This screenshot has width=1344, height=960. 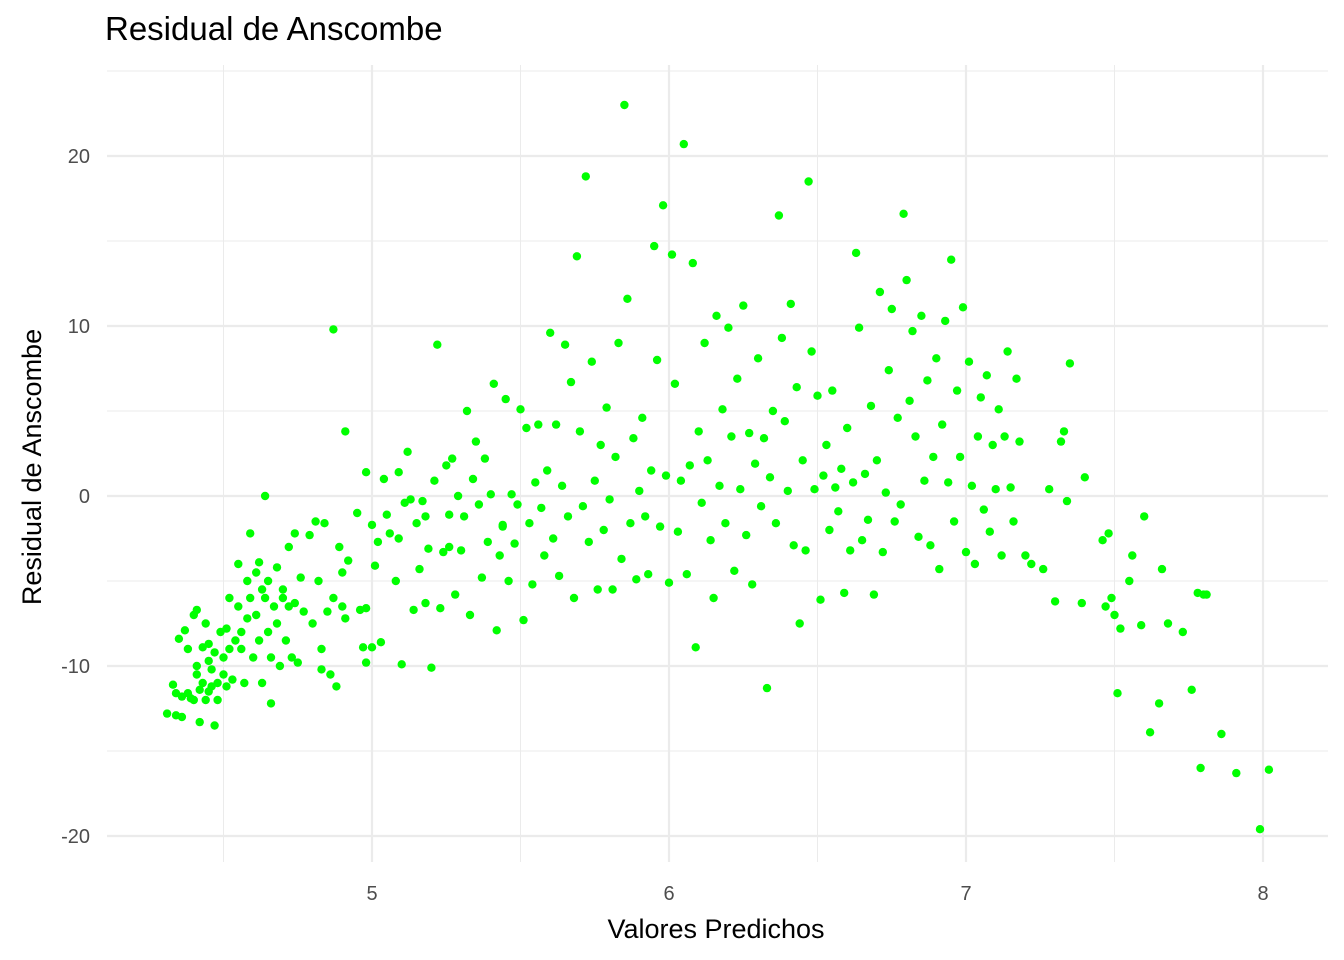 I want to click on x-axis-title: Valores Predichos, so click(x=715, y=929).